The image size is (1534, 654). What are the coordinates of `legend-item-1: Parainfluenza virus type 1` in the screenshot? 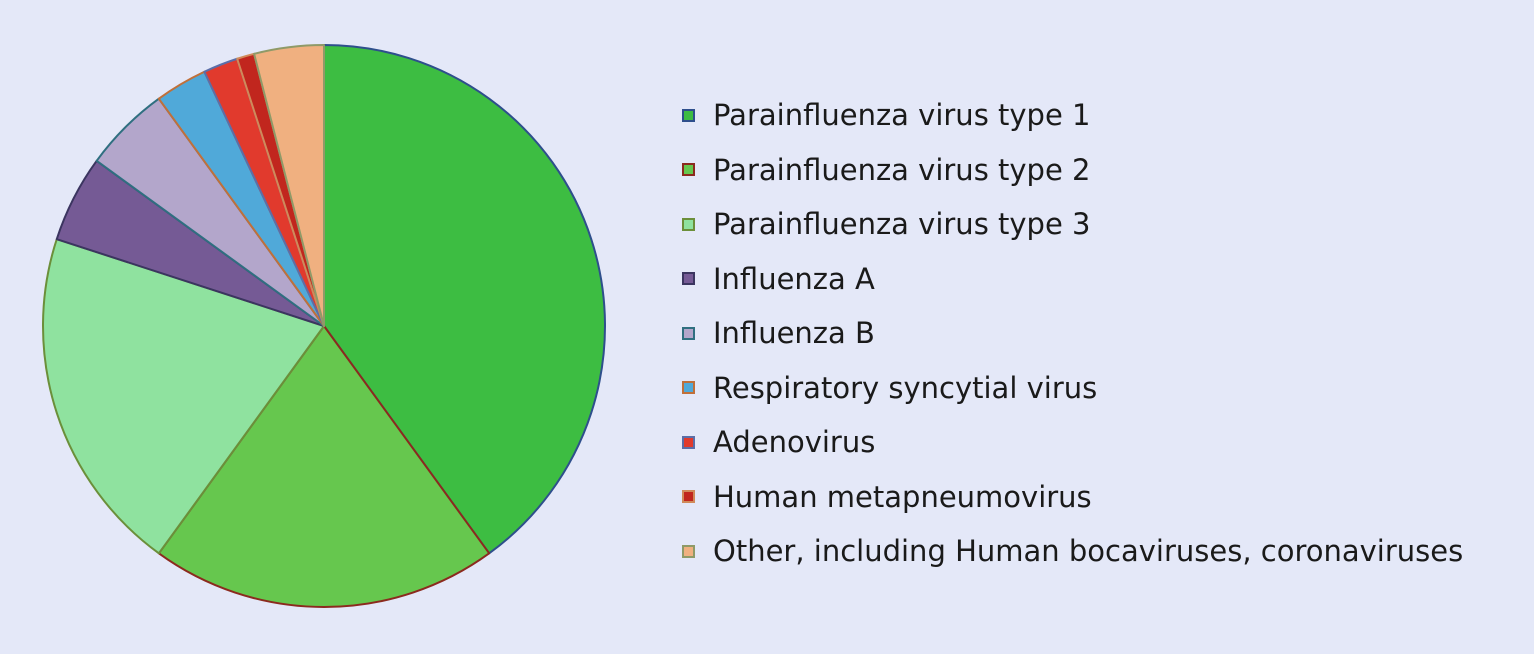 It's located at (1072, 115).